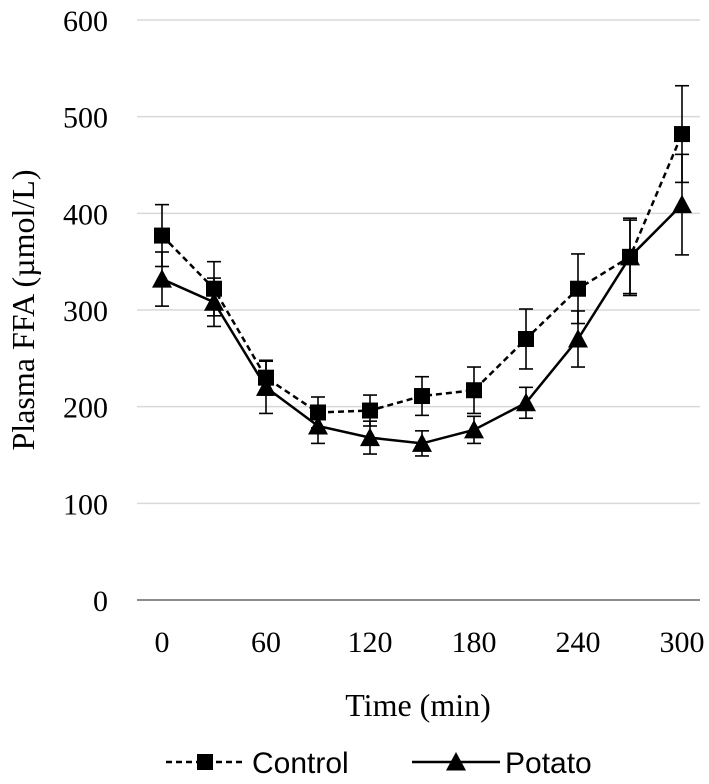 The width and height of the screenshot is (709, 784). Describe the element at coordinates (456, 761) in the screenshot. I see `legend-marker-potato` at that location.